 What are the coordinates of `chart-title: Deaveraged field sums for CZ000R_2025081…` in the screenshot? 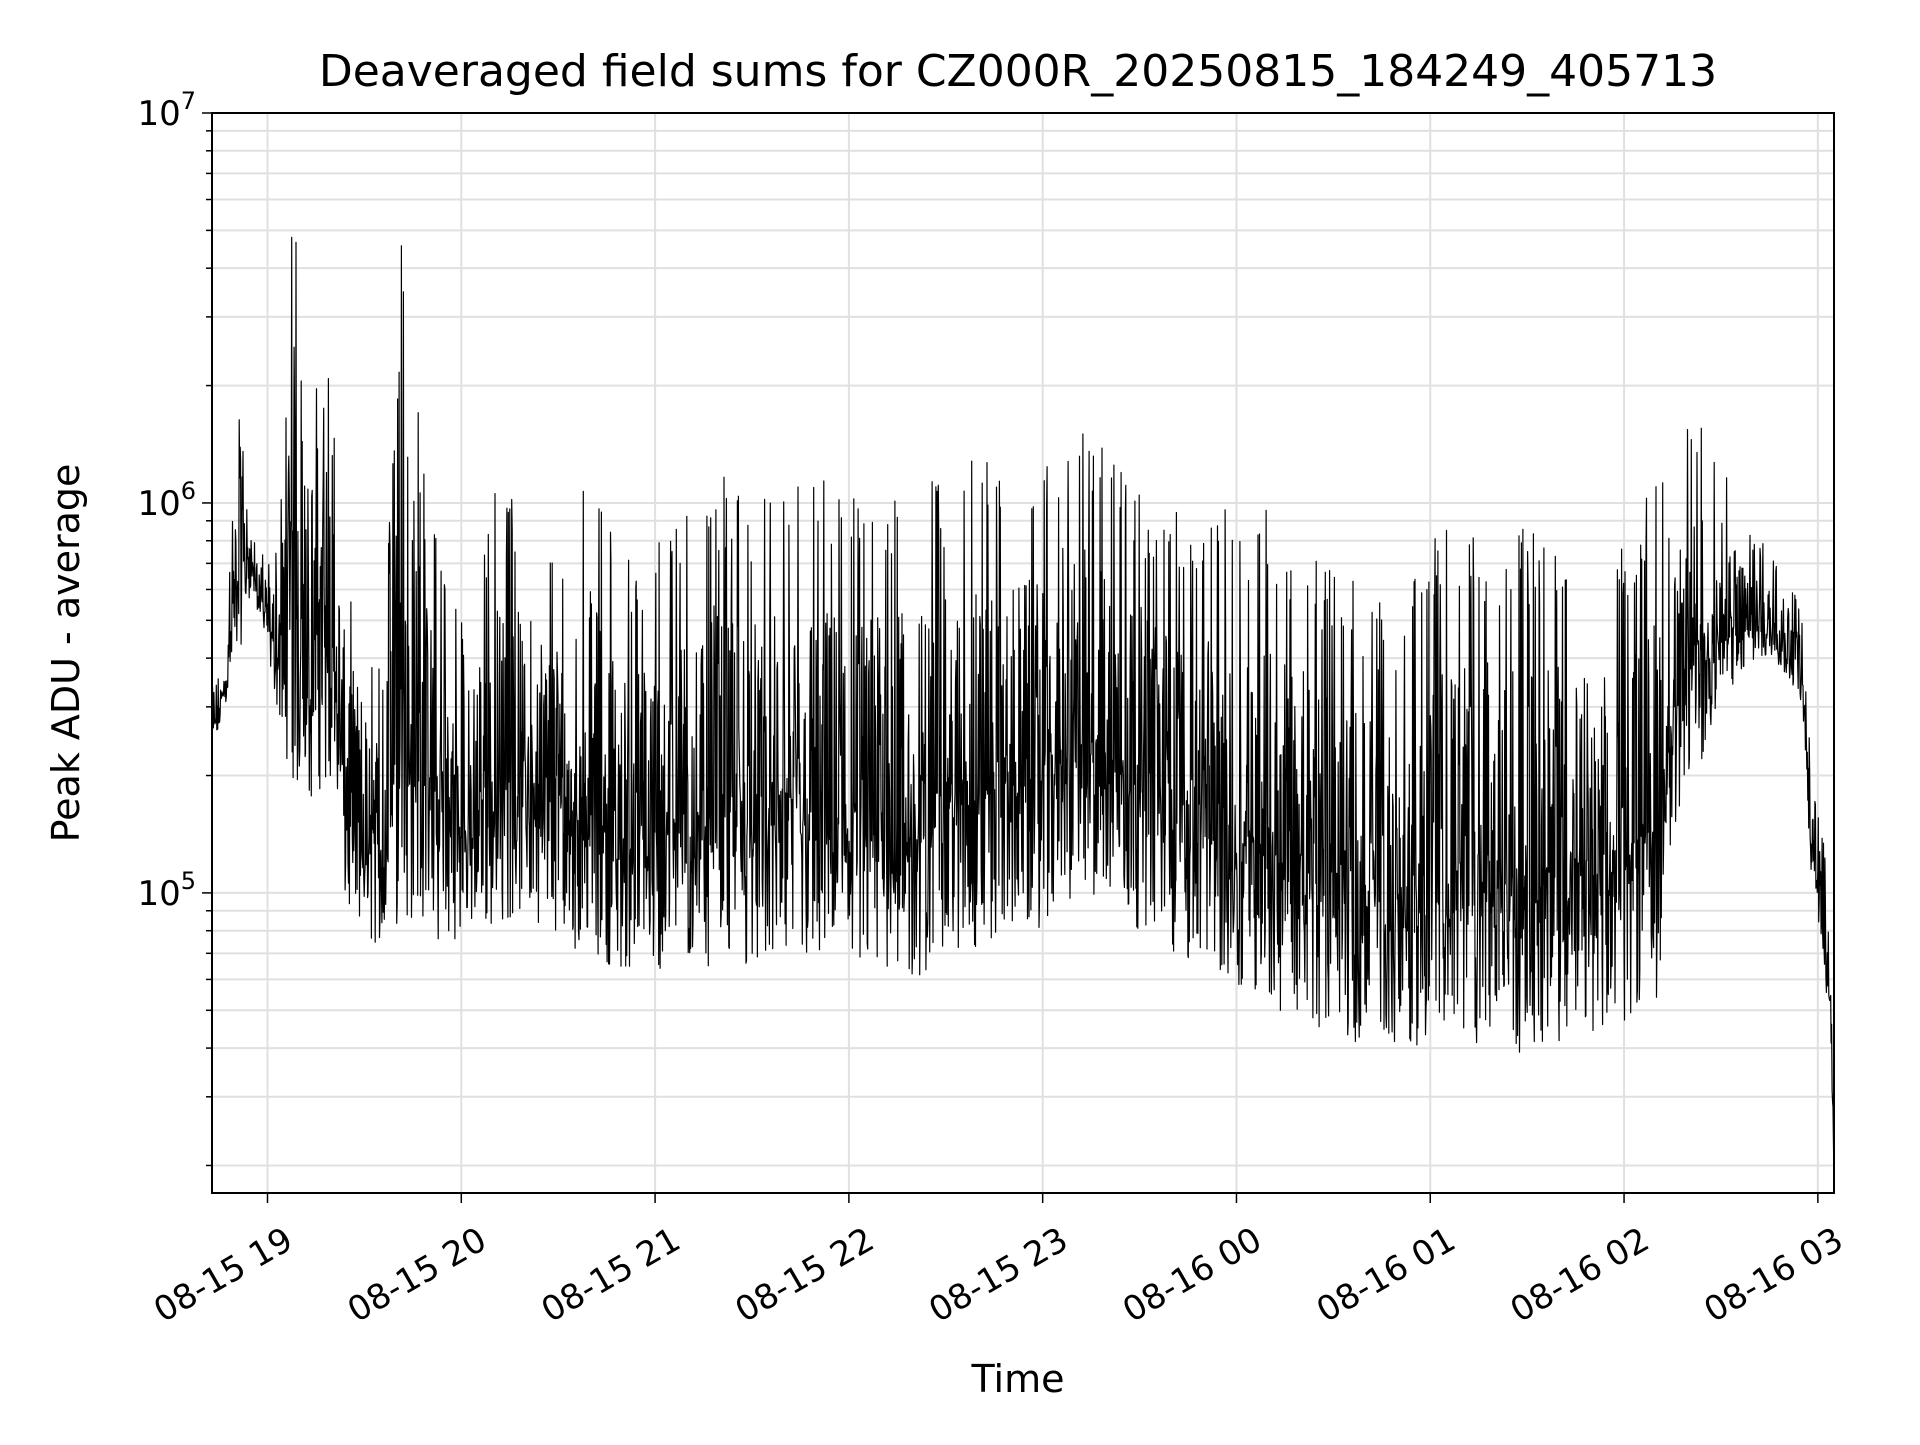 It's located at (1018, 71).